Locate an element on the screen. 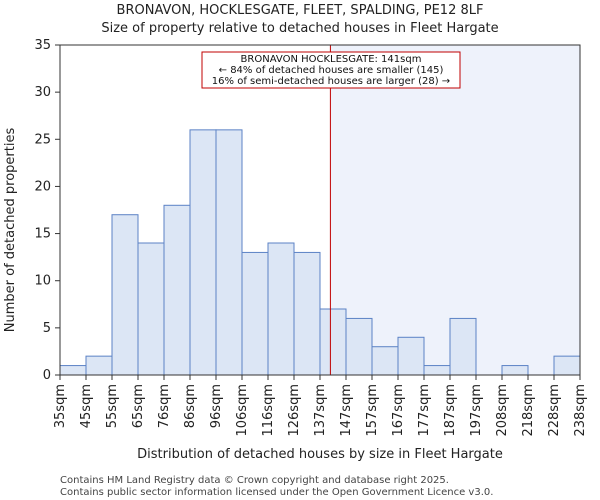  x-tick-label: 157sqm is located at coordinates (372, 410).